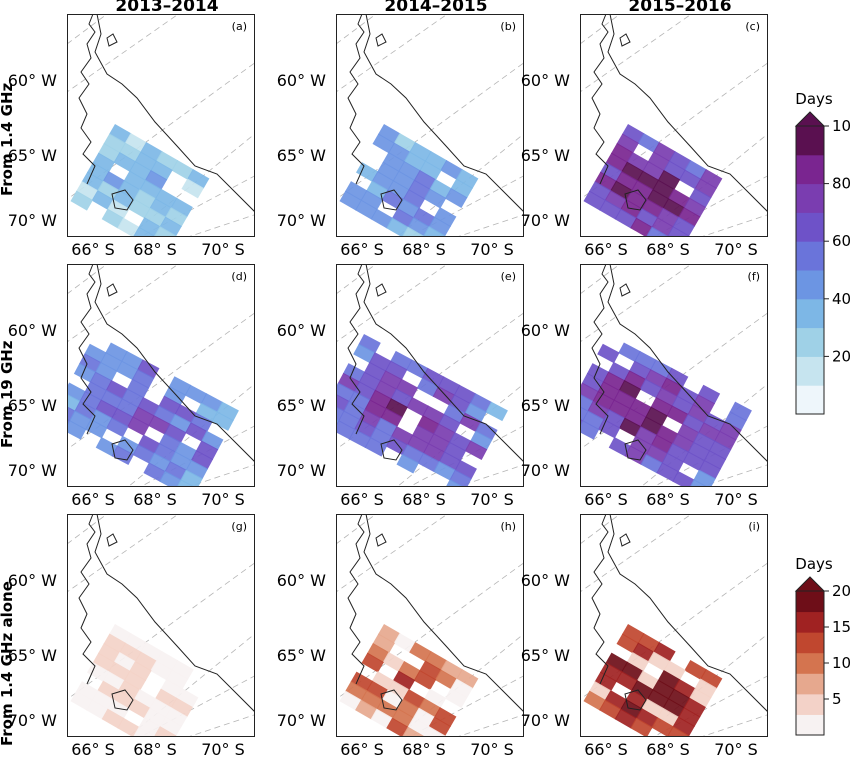 This screenshot has width=850, height=758. Describe the element at coordinates (841, 184) in the screenshot. I see `colorbar-tick-label: 80` at that location.